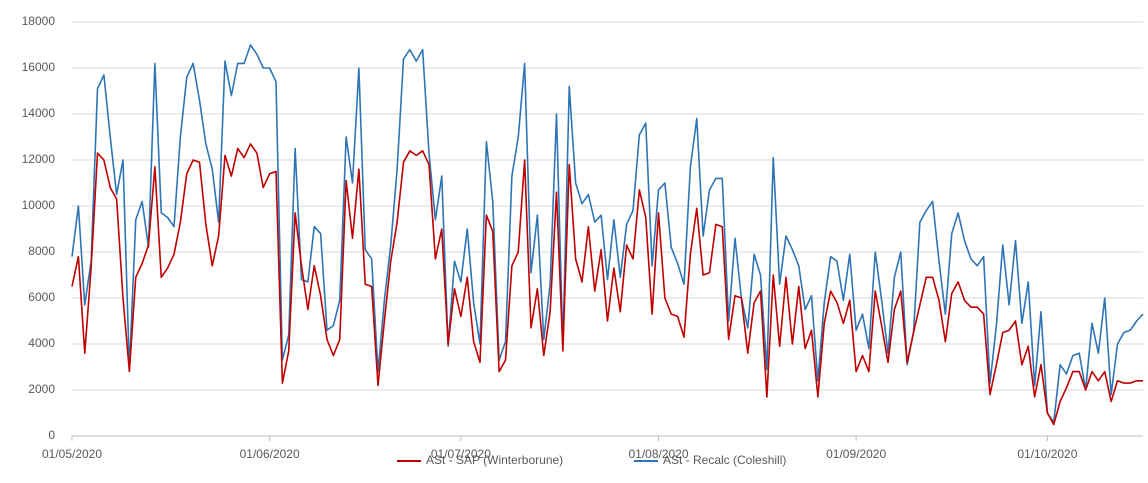 The height and width of the screenshot is (483, 1148). What do you see at coordinates (39, 113) in the screenshot?
I see `y-tick-label: 14000` at bounding box center [39, 113].